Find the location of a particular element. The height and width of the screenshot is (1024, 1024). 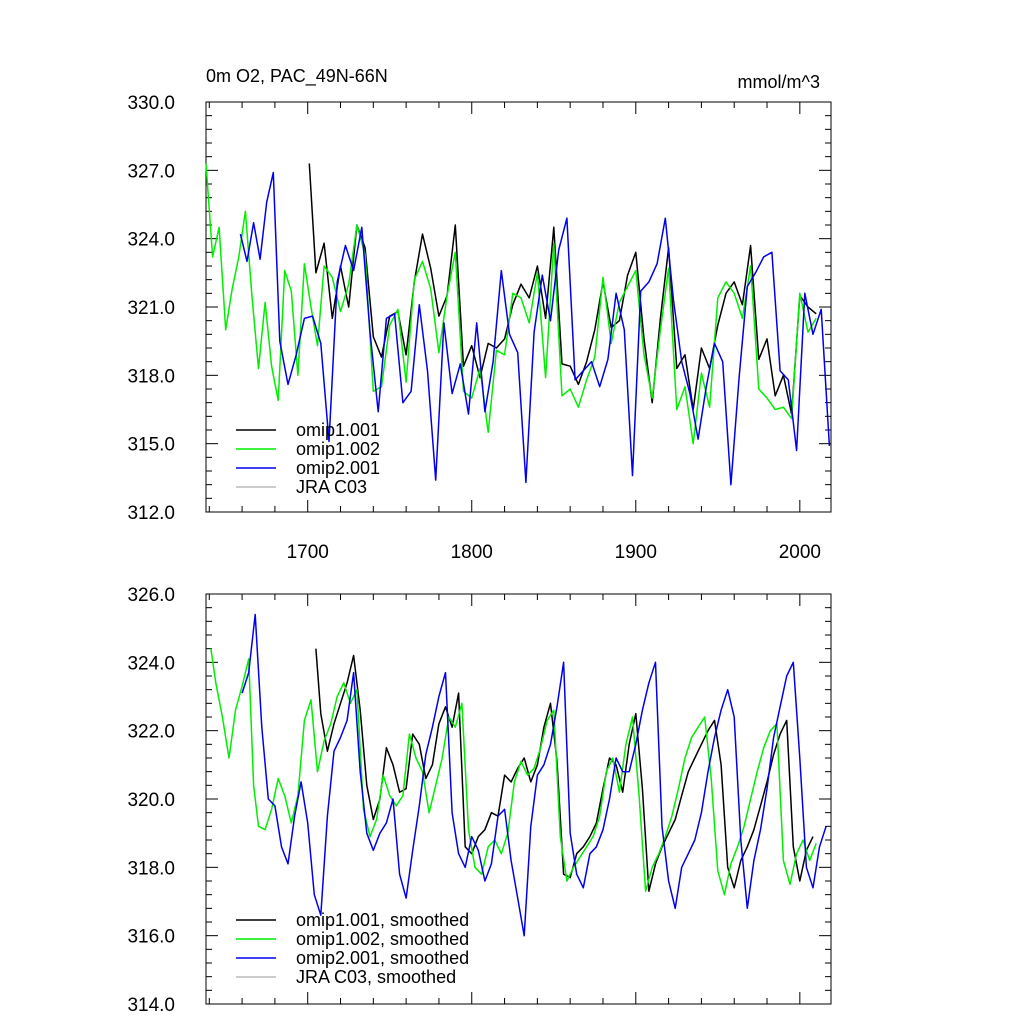

legend-label: JRA C03, smoothed is located at coordinates (376, 977).